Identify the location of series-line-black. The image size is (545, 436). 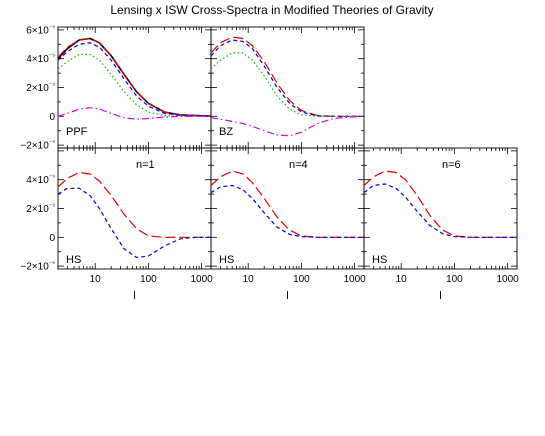
(134, 77).